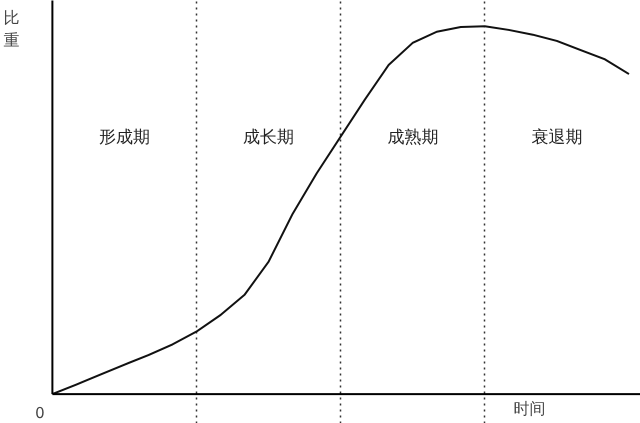 The height and width of the screenshot is (423, 640). Describe the element at coordinates (124, 138) in the screenshot. I see `annotation: 形成期` at that location.